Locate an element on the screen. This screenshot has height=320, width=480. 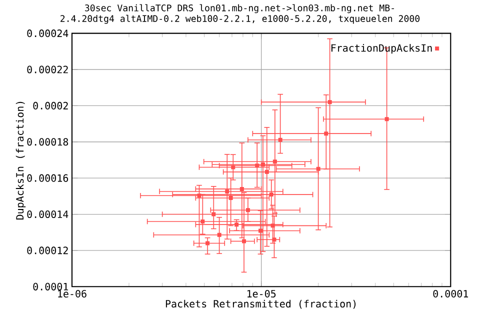
legend-label: FractionDupAcksIn is located at coordinates (381, 49).